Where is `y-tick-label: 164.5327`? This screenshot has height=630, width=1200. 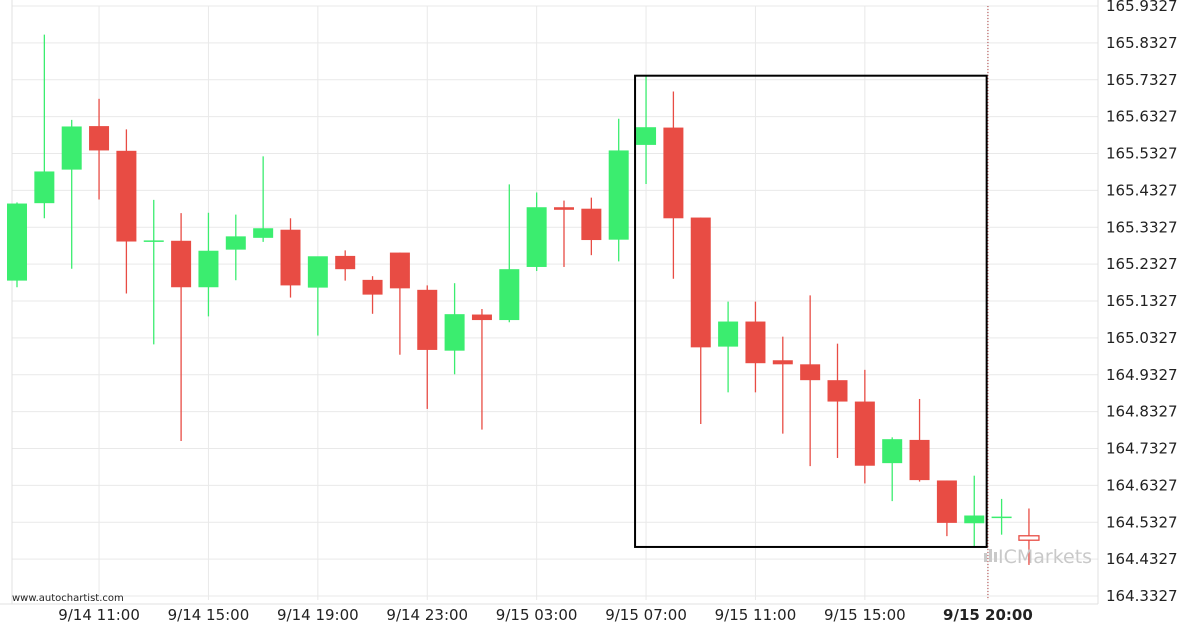 y-tick-label: 164.5327 is located at coordinates (1142, 522).